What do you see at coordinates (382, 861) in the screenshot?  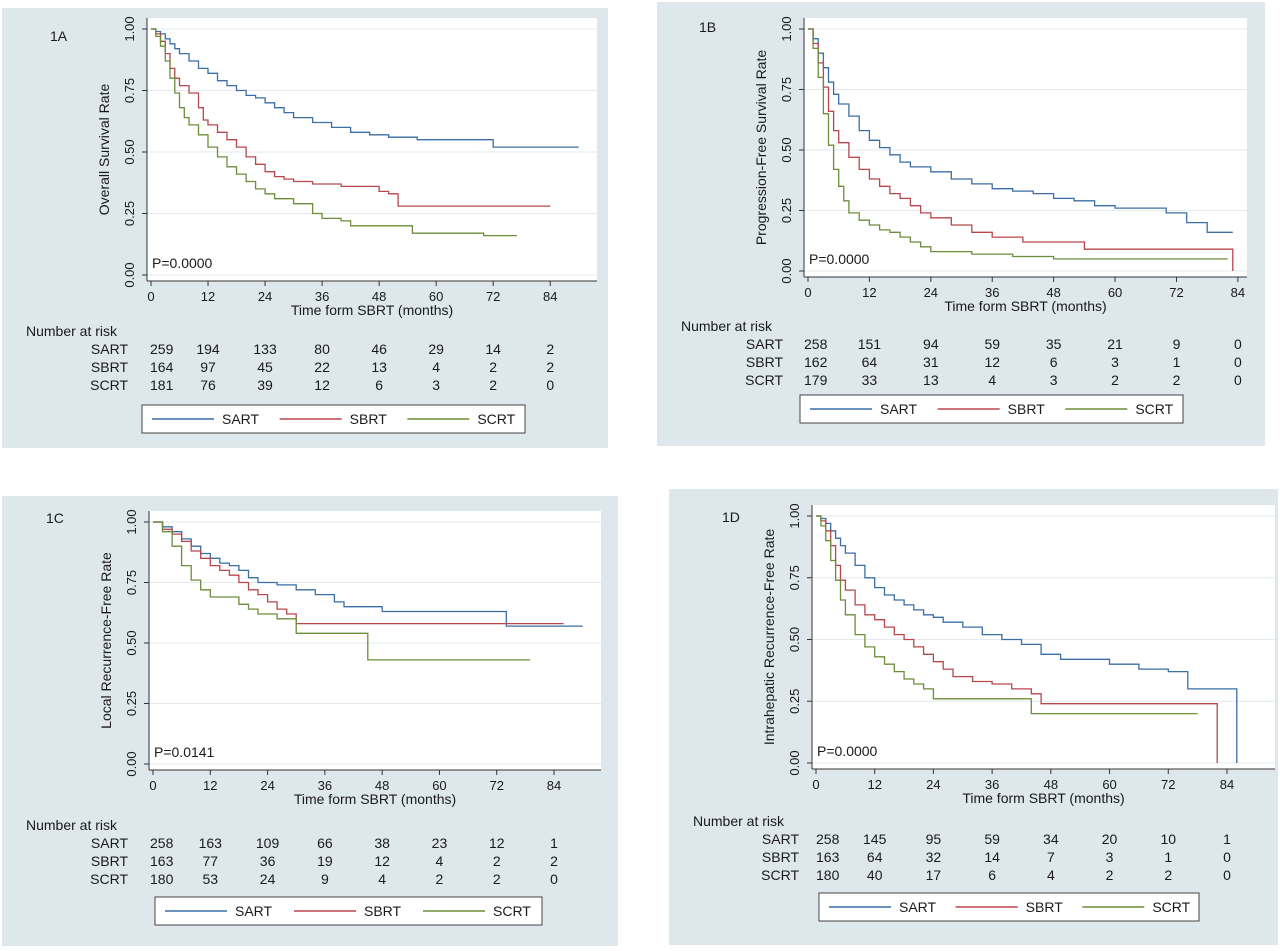 I see `risk-value: 12` at bounding box center [382, 861].